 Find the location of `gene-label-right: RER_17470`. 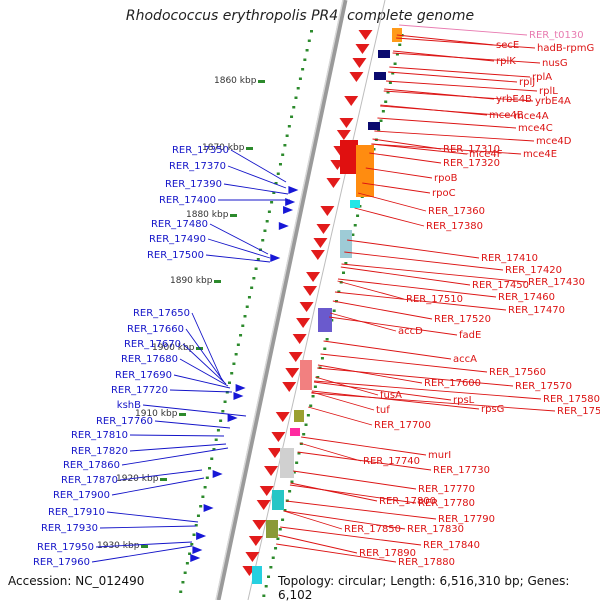

gene-label-right: RER_17470 is located at coordinates (536, 310).